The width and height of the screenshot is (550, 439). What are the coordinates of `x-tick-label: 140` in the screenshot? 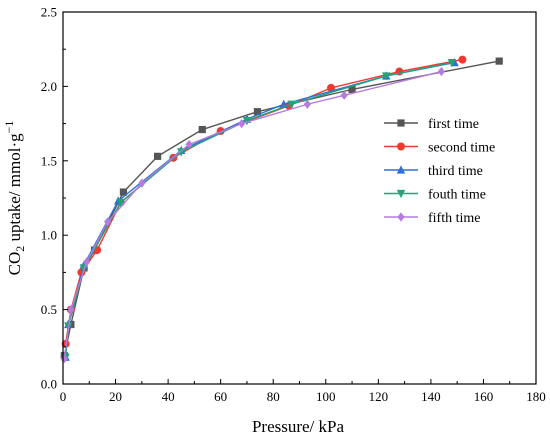 It's located at (431, 396).